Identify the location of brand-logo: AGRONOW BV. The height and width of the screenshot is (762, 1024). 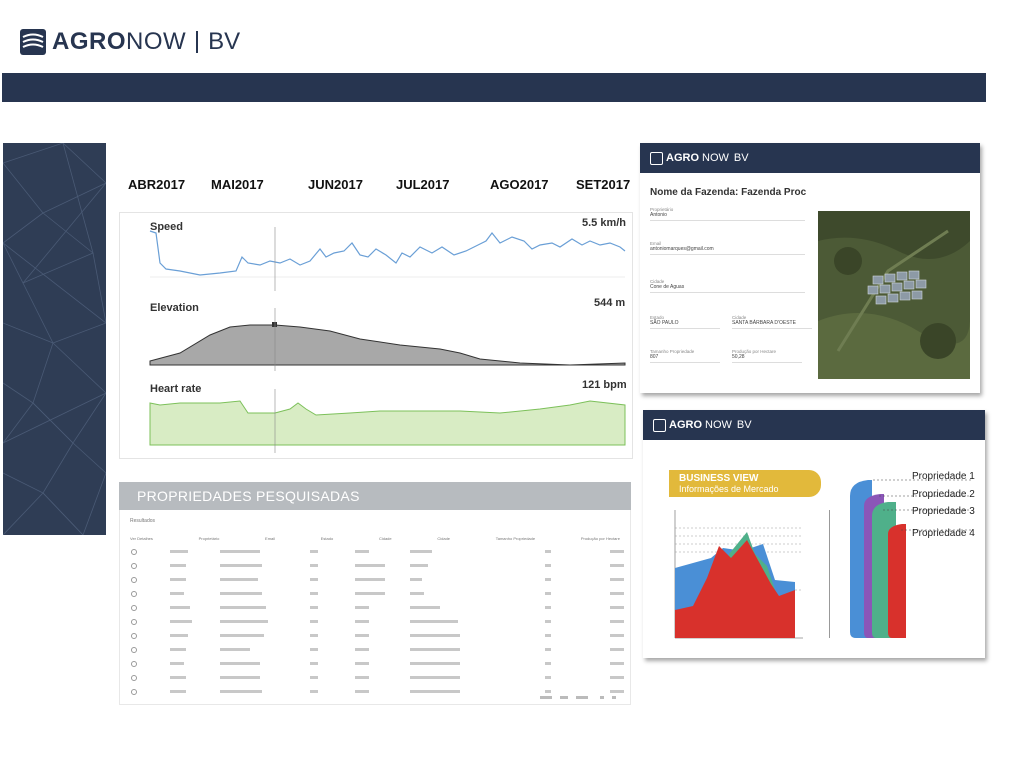
(130, 42).